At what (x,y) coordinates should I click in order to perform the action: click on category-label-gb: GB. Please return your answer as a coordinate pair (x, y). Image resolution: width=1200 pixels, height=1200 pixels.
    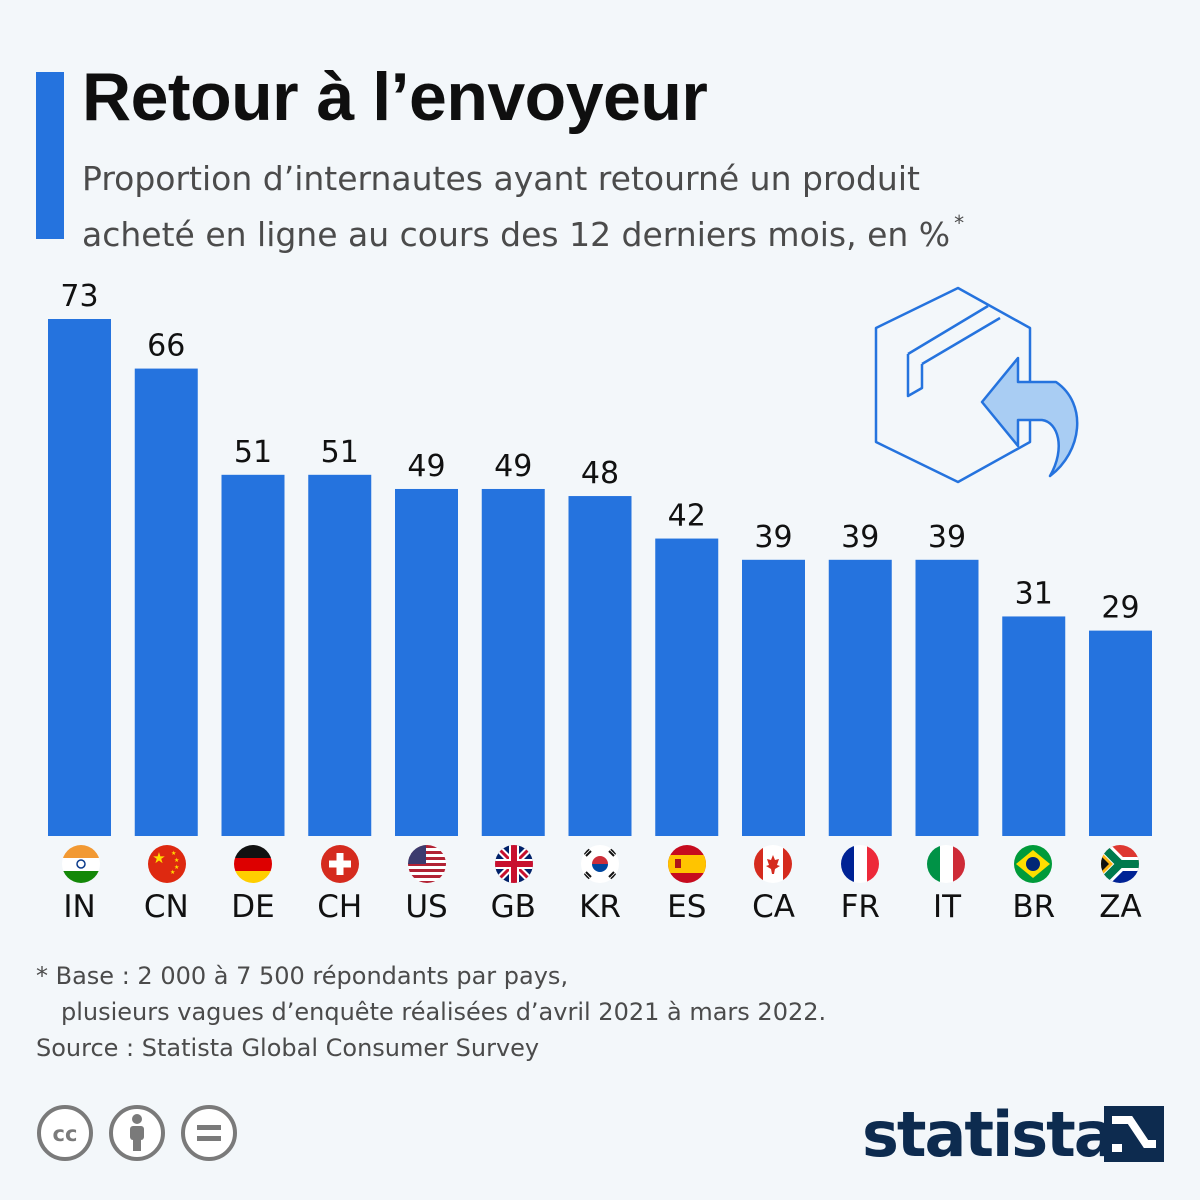
    Looking at the image, I should click on (513, 907).